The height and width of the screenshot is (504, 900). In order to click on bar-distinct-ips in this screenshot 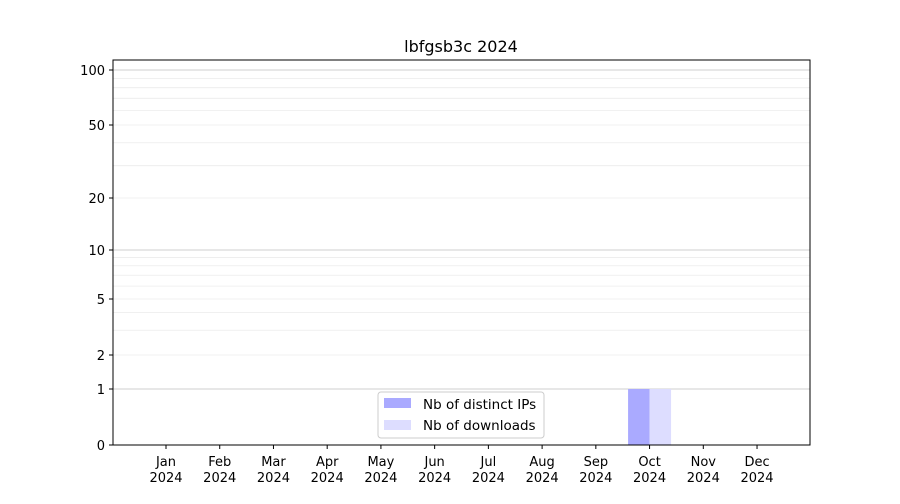, I will do `click(639, 417)`.